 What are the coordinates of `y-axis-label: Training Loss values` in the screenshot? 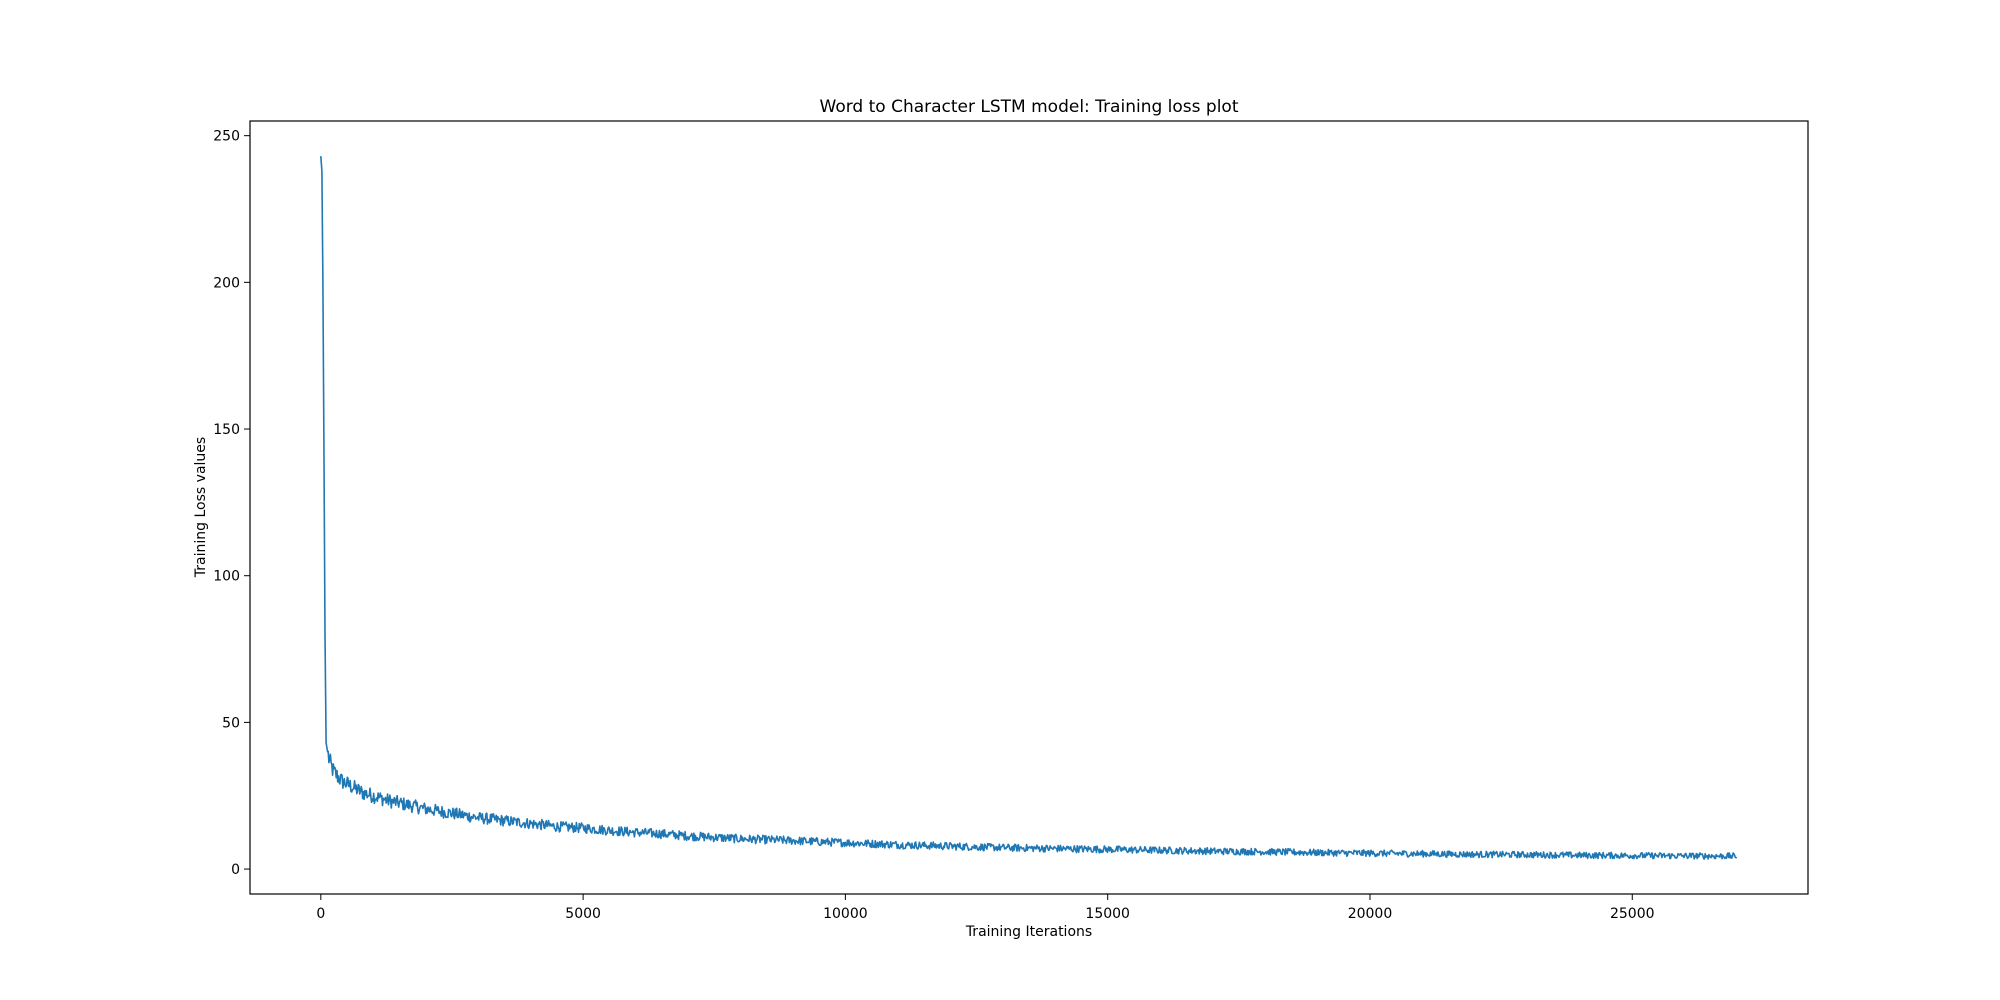 It's located at (201, 507).